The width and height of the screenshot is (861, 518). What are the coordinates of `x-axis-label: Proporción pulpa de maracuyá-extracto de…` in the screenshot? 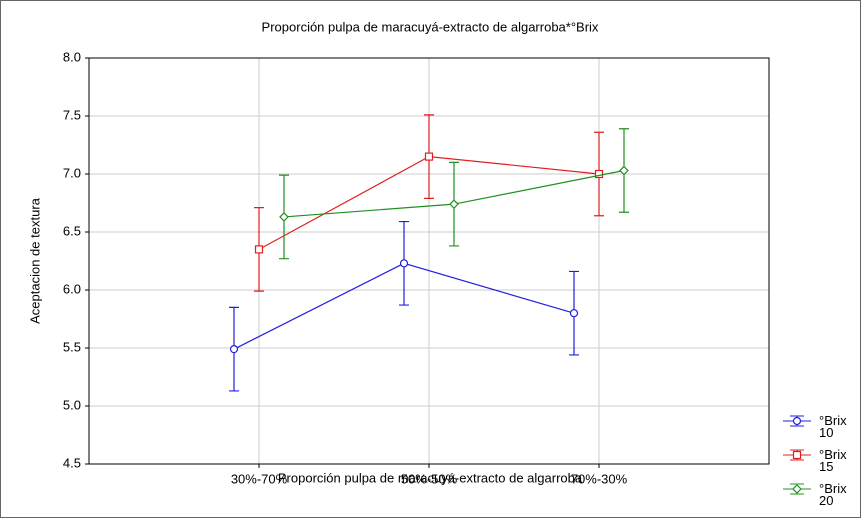 It's located at (430, 477).